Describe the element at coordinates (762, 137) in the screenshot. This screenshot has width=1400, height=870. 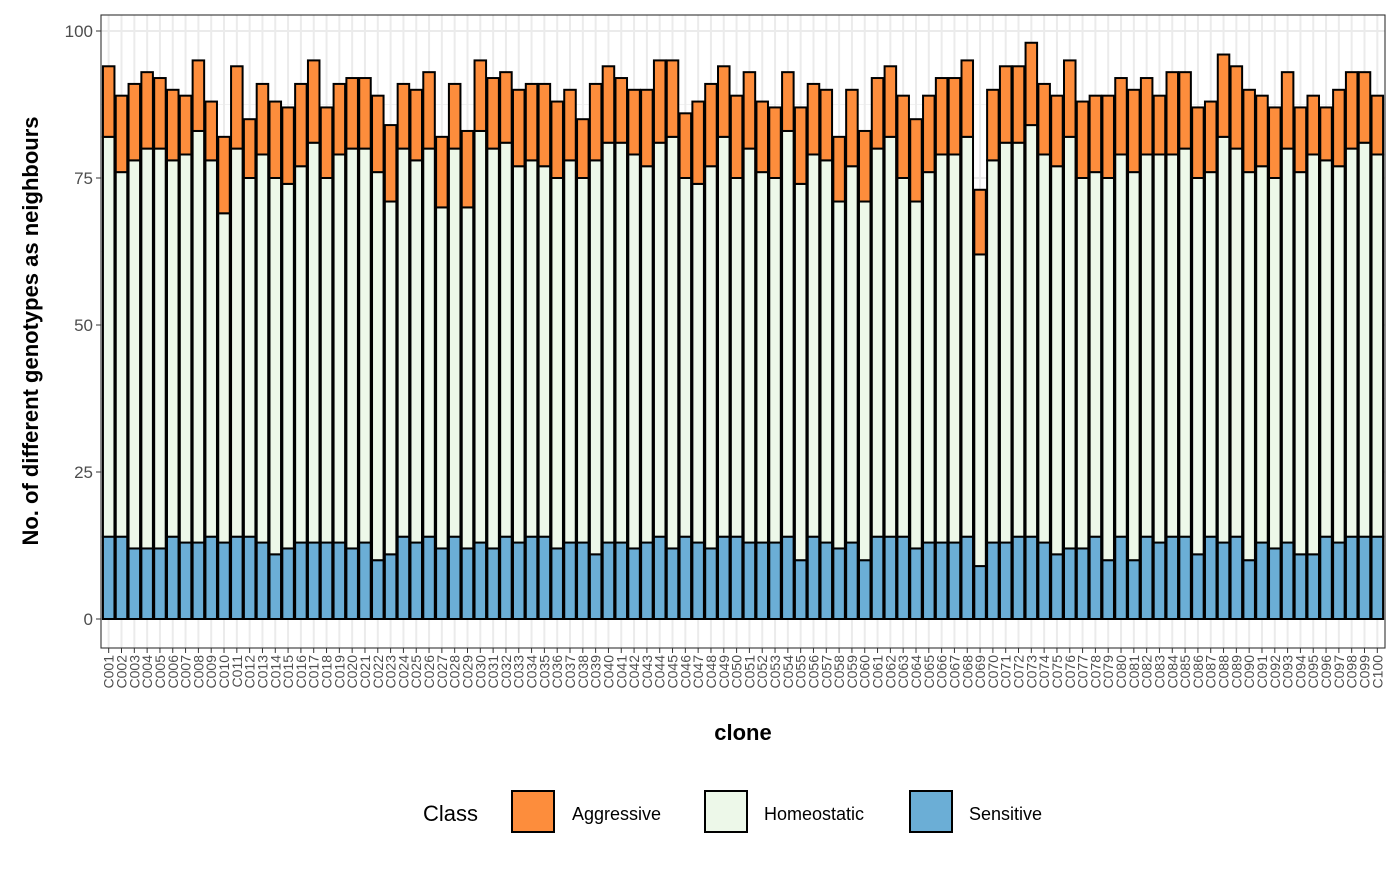
I see `bar-aggressive-c052` at that location.